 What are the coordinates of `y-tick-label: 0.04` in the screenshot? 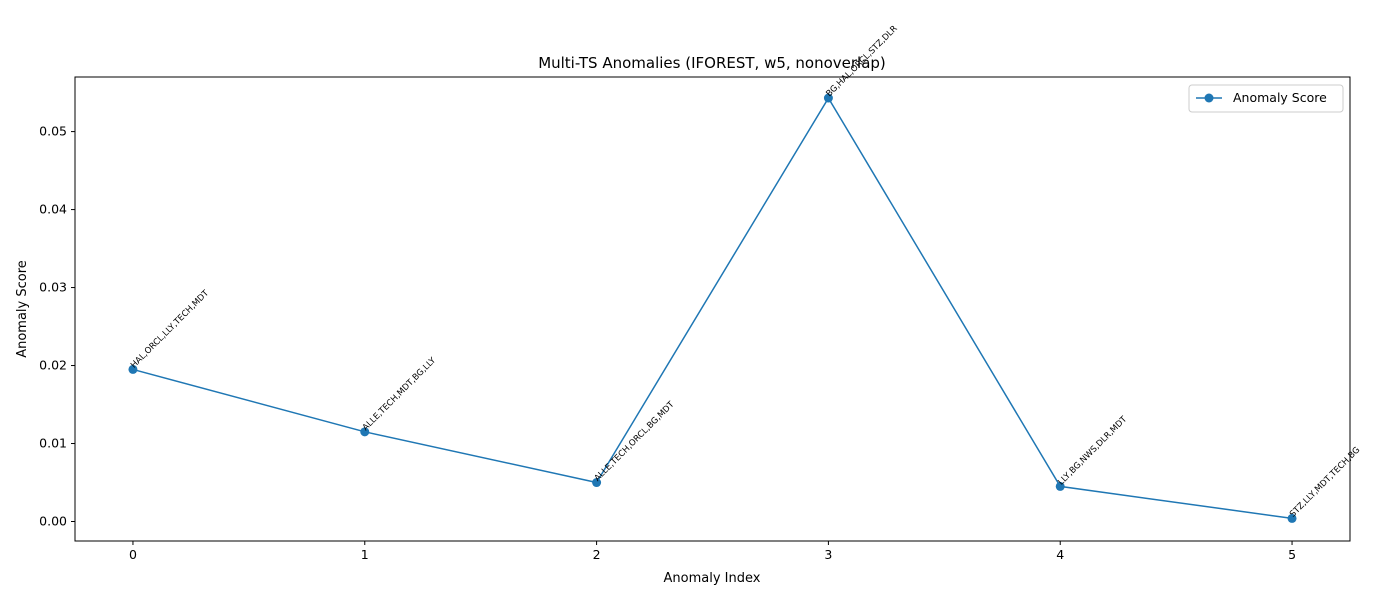 It's located at (53, 209).